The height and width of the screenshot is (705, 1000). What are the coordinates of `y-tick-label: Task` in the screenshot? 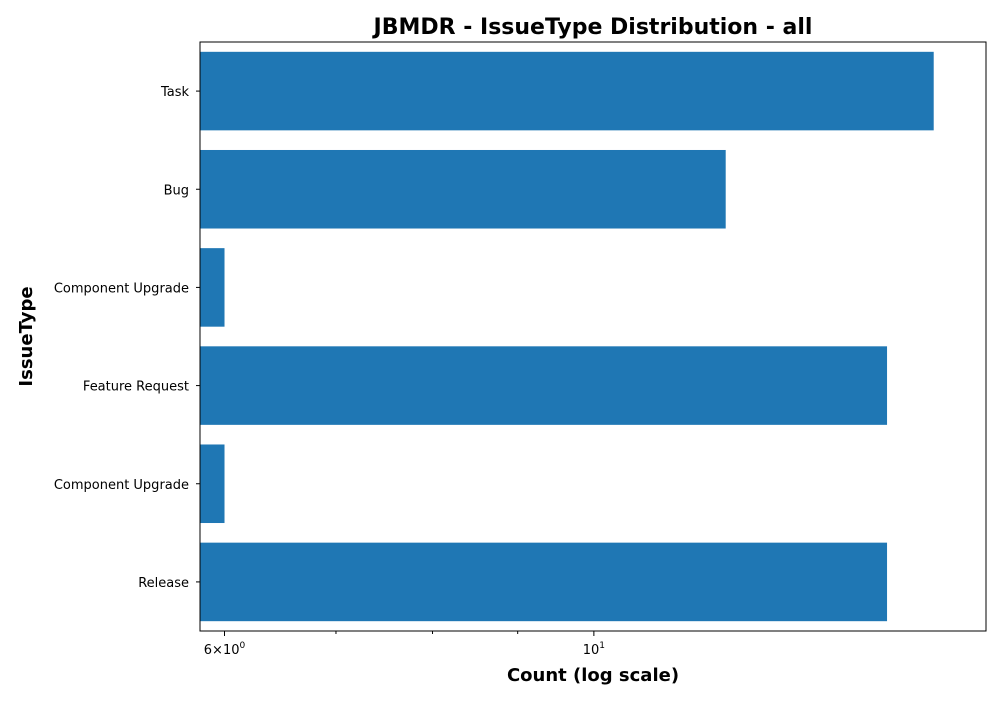 It's located at (175, 92).